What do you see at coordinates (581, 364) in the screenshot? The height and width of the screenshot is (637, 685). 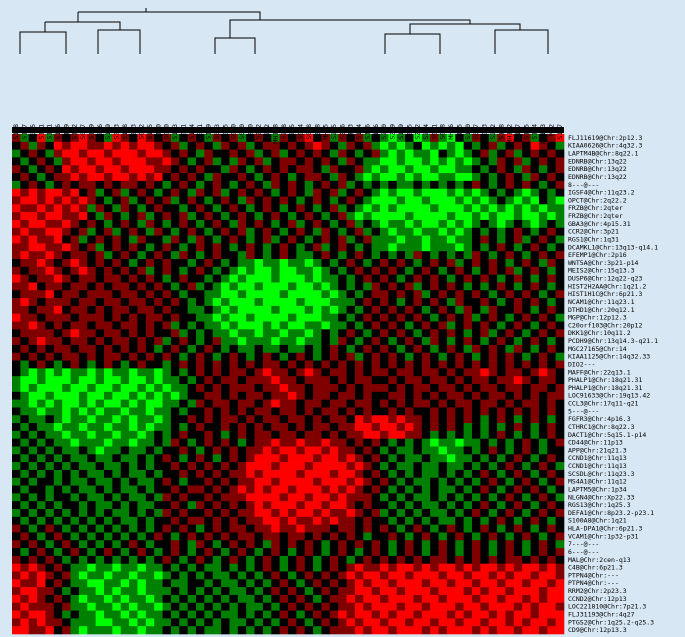 I see `row-label: DIO2---` at bounding box center [581, 364].